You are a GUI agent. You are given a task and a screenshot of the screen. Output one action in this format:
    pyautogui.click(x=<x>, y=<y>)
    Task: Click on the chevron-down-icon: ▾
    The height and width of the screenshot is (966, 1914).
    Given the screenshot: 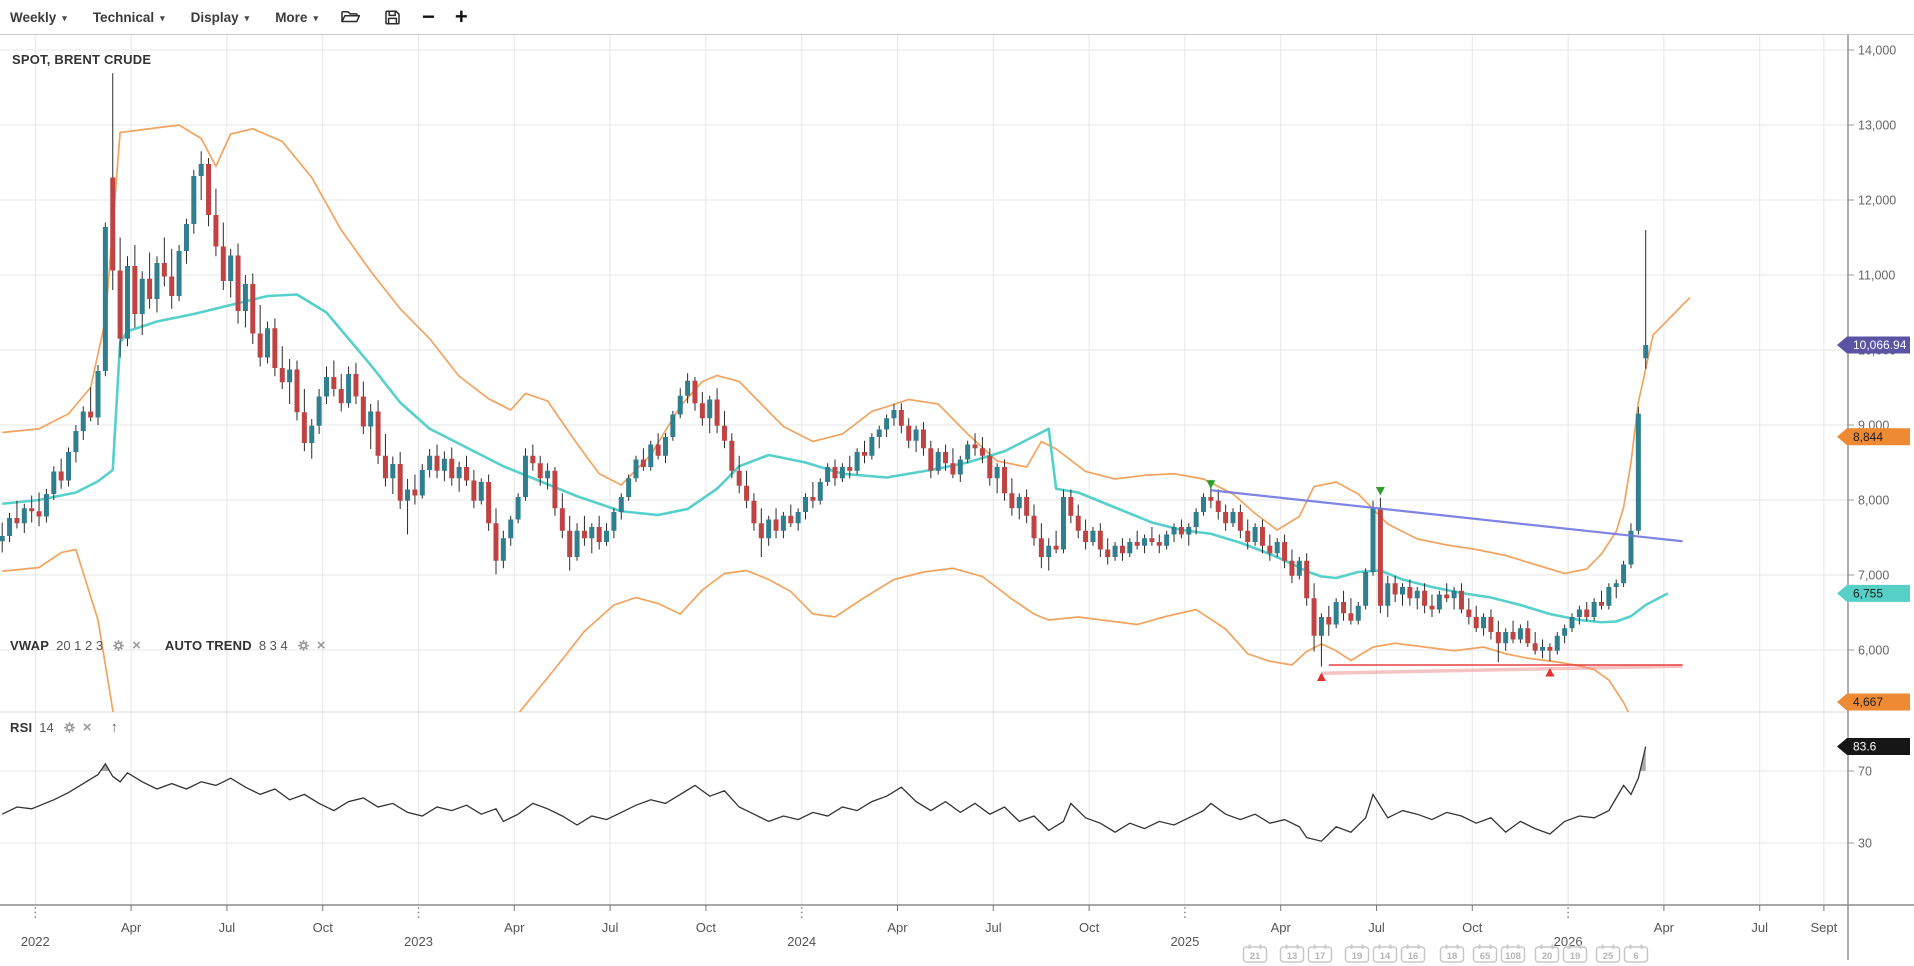 What is the action you would take?
    pyautogui.click(x=162, y=17)
    